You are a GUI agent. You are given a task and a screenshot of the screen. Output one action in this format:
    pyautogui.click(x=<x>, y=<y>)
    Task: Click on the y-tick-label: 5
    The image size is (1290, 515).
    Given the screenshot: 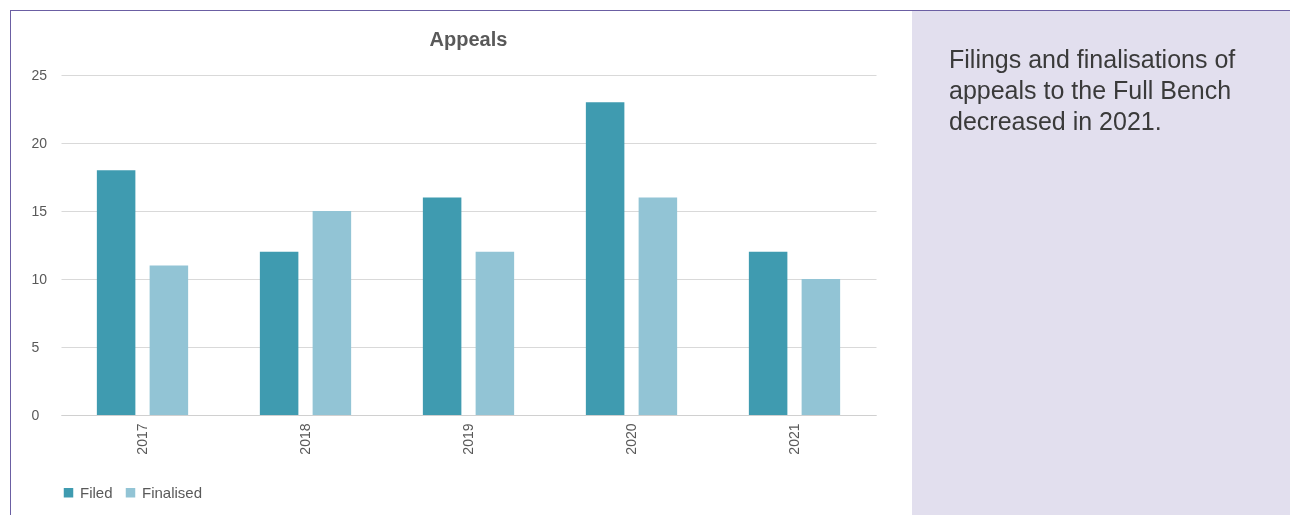 What is the action you would take?
    pyautogui.click(x=35, y=346)
    